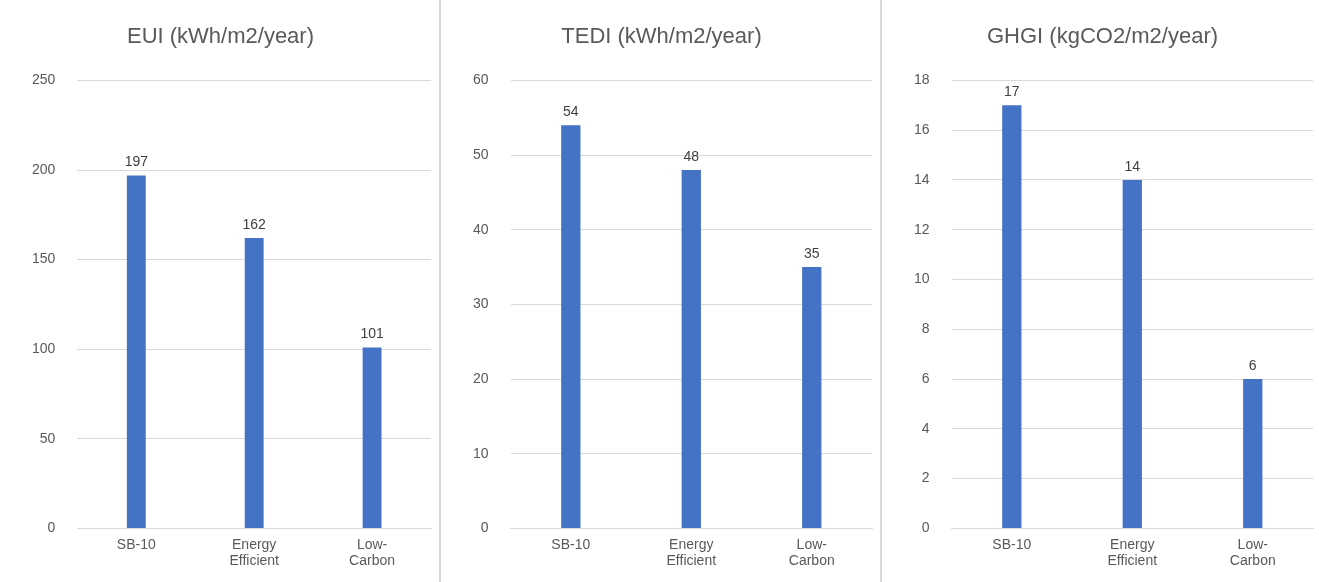 The height and width of the screenshot is (582, 1319). What do you see at coordinates (44, 348) in the screenshot?
I see `y-tick-label: 100` at bounding box center [44, 348].